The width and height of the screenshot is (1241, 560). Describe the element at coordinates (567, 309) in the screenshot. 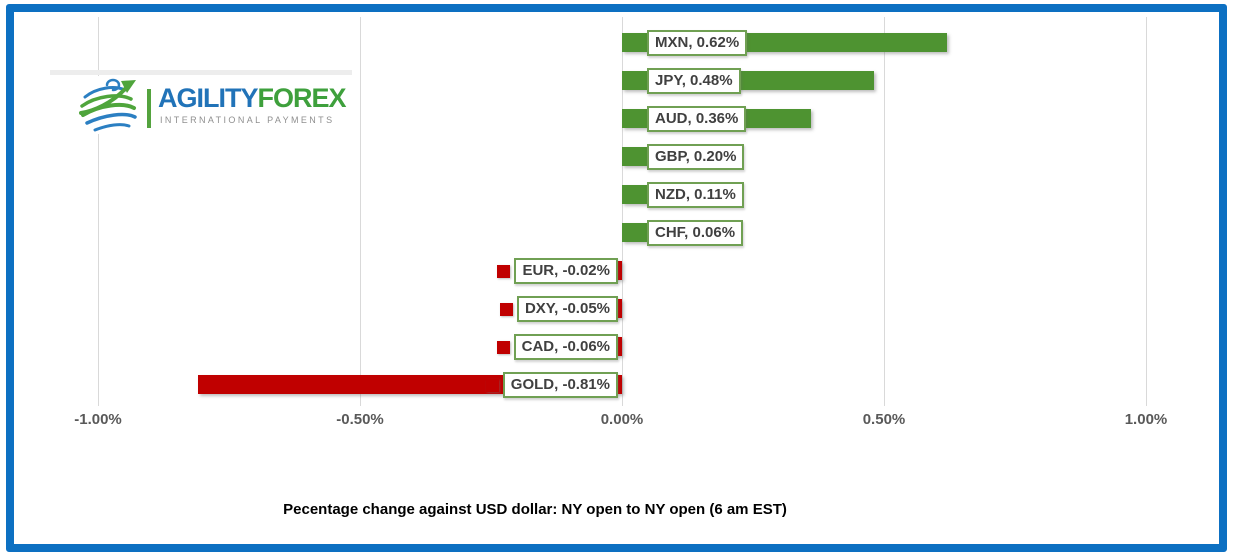

I see `data-label: DXY, -0.05%` at that location.